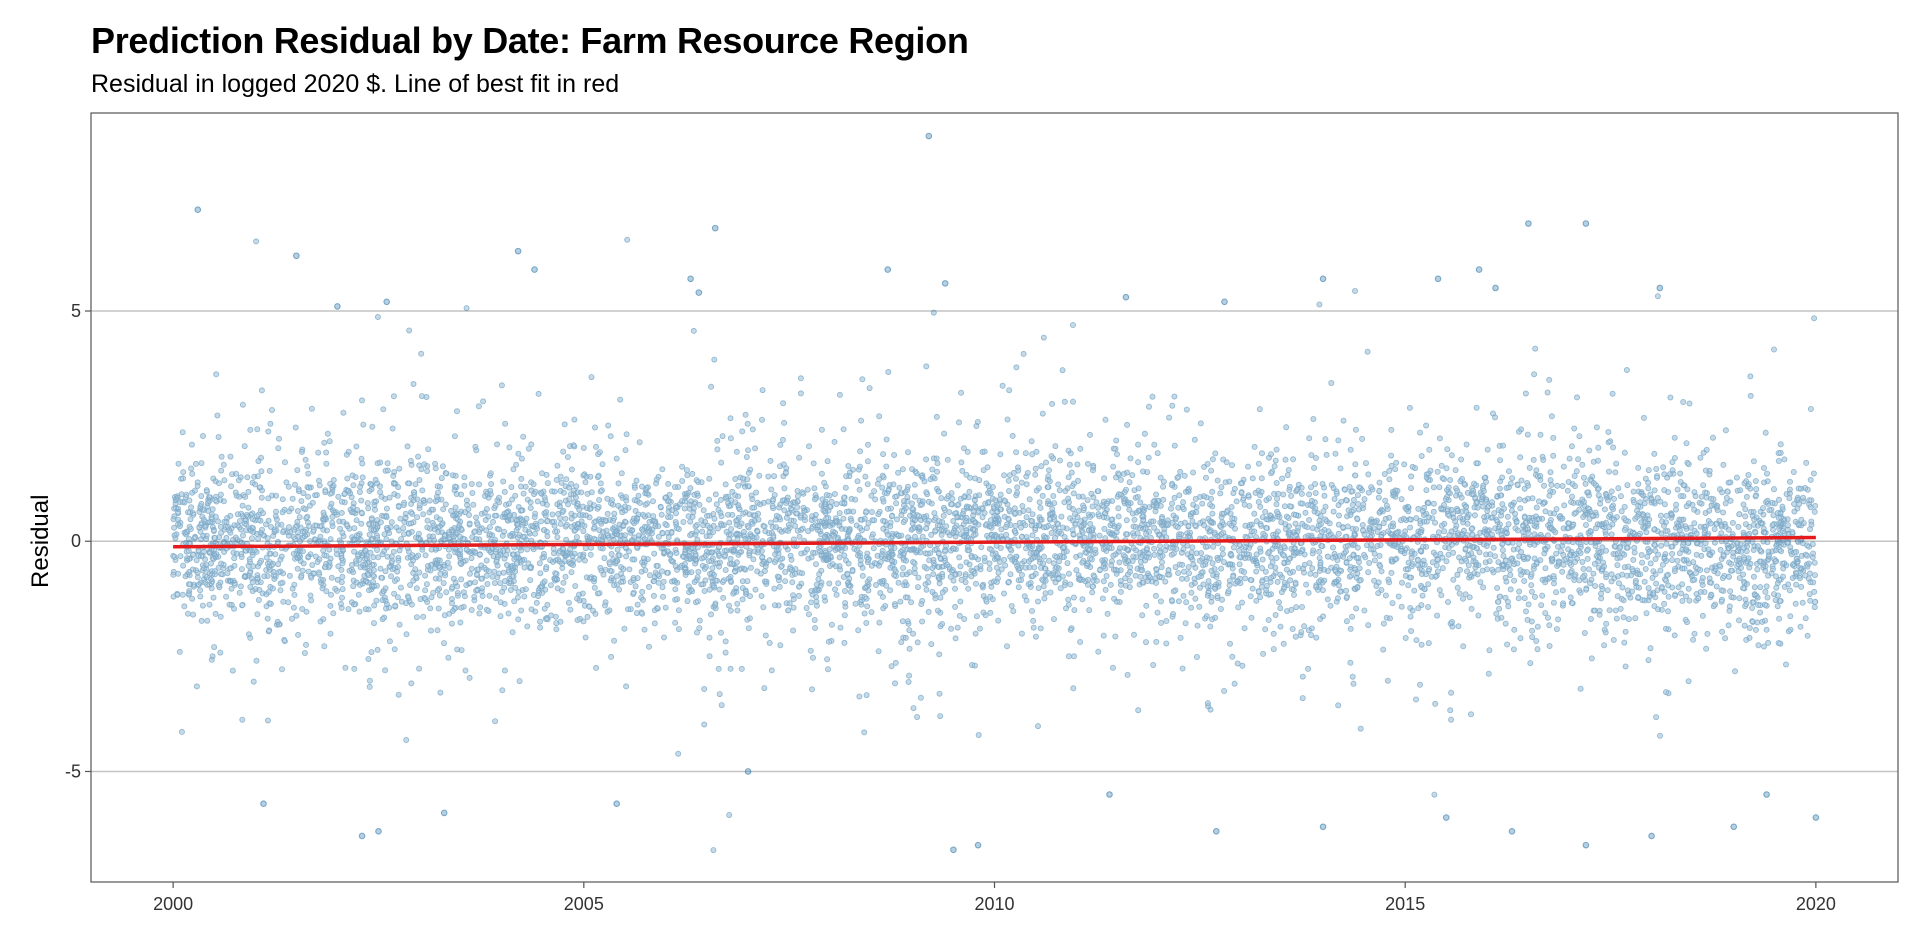  Describe the element at coordinates (76, 311) in the screenshot. I see `y-tick-label: 5` at that location.